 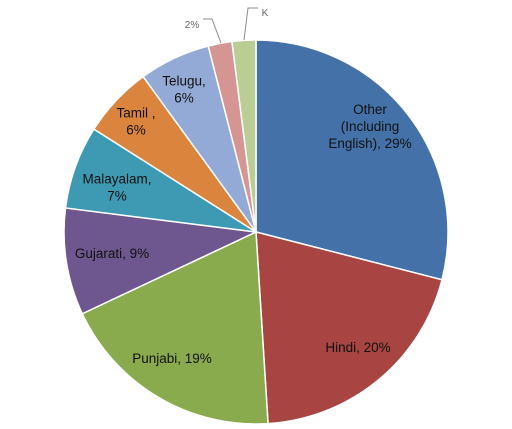 What do you see at coordinates (192, 25) in the screenshot?
I see `slice-label-8: 2%` at bounding box center [192, 25].